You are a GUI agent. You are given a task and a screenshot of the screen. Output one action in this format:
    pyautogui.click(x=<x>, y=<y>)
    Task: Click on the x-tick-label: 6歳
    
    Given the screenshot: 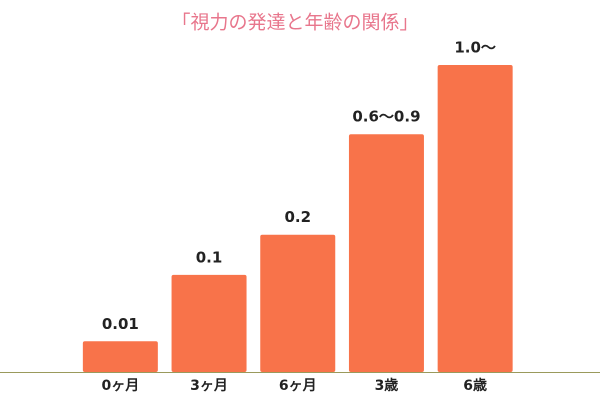 What is the action you would take?
    pyautogui.click(x=475, y=385)
    